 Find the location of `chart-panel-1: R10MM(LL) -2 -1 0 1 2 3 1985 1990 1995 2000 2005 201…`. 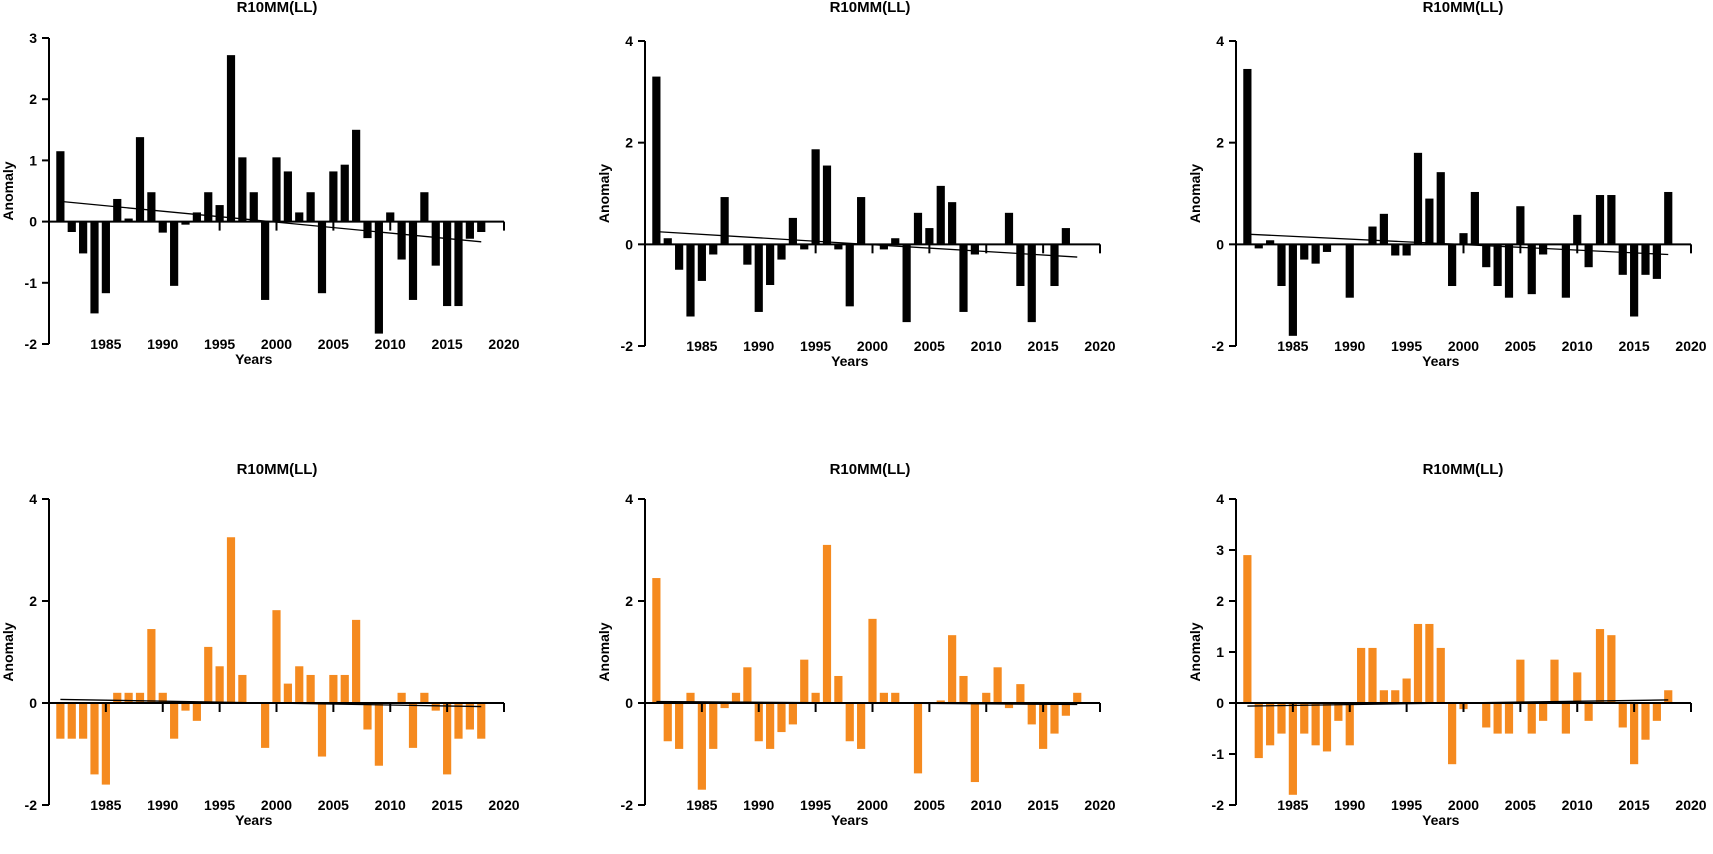

chart-panel-1: R10MM(LL) -2 -1 0 1 2 3 1985 1990 1995 2000 2005 201… is located at coordinates (260, 183).